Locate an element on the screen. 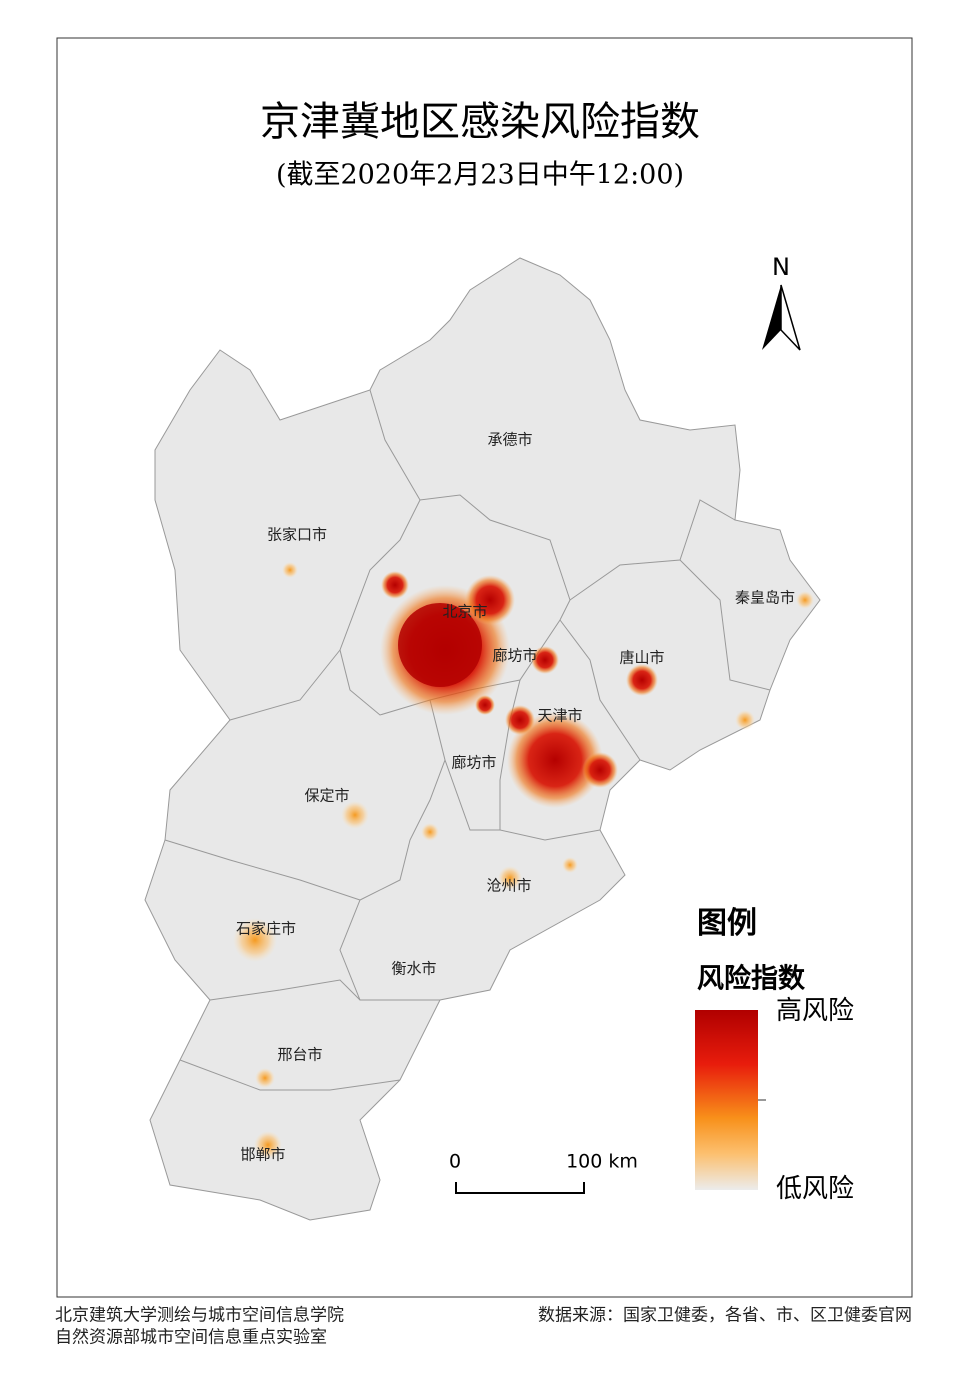  city-label: 保定市 is located at coordinates (326, 796).